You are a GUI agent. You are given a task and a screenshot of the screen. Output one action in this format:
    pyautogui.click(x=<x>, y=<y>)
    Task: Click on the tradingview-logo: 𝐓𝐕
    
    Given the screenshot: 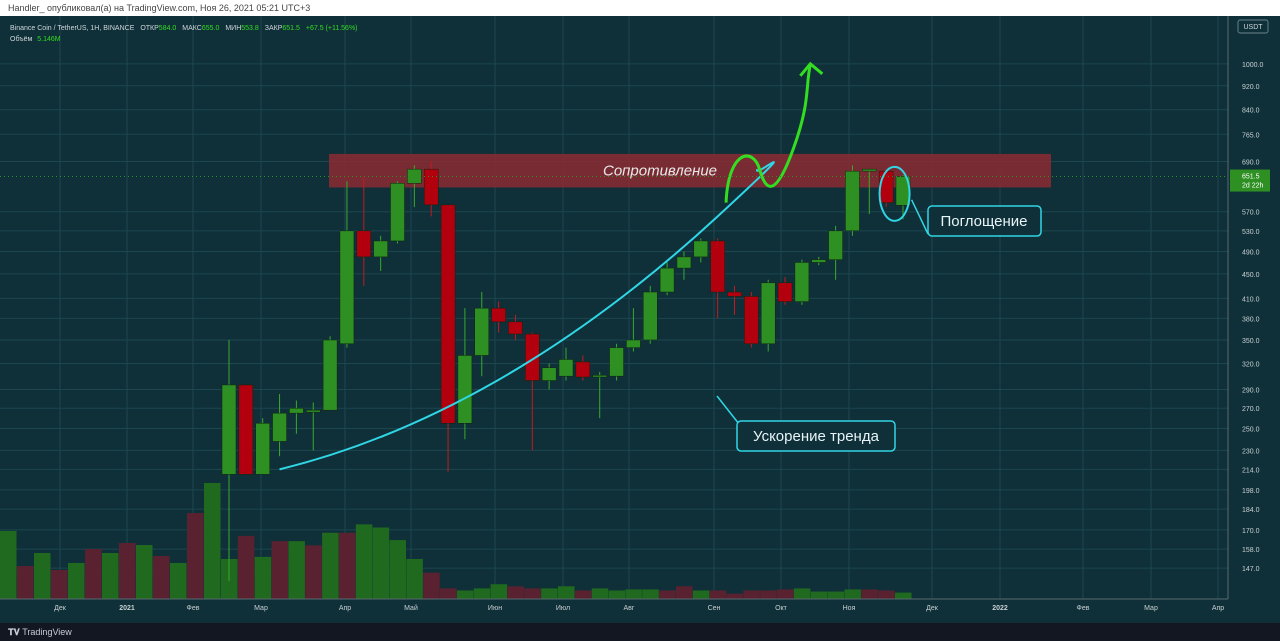 What is the action you would take?
    pyautogui.click(x=15, y=632)
    